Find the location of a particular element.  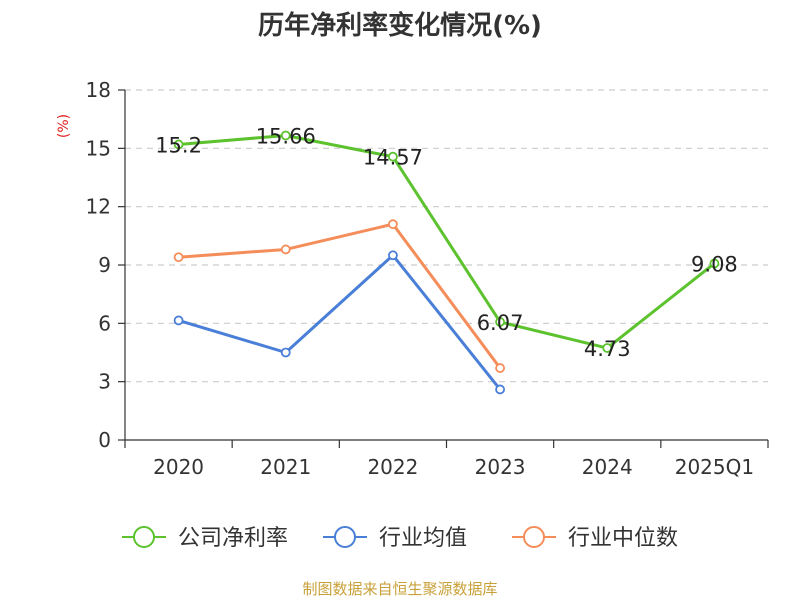

legend-item-0: 公司净利率 is located at coordinates (205, 538).